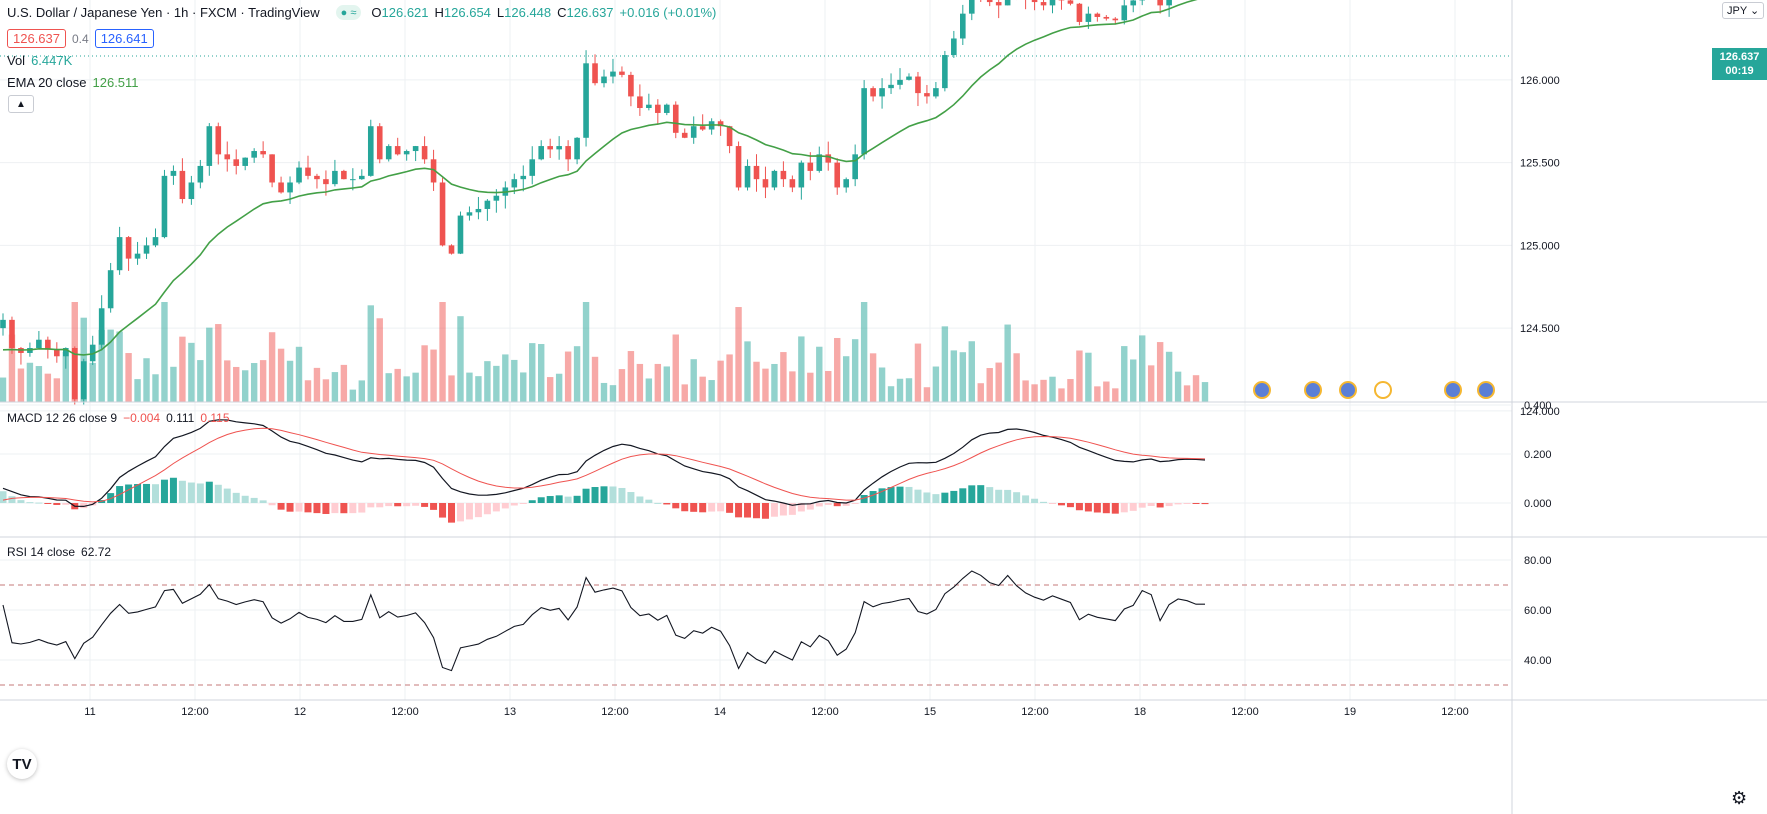 Image resolution: width=1767 pixels, height=814 pixels. Describe the element at coordinates (405, 12) in the screenshot. I see `ohlc-value: 126.621` at that location.